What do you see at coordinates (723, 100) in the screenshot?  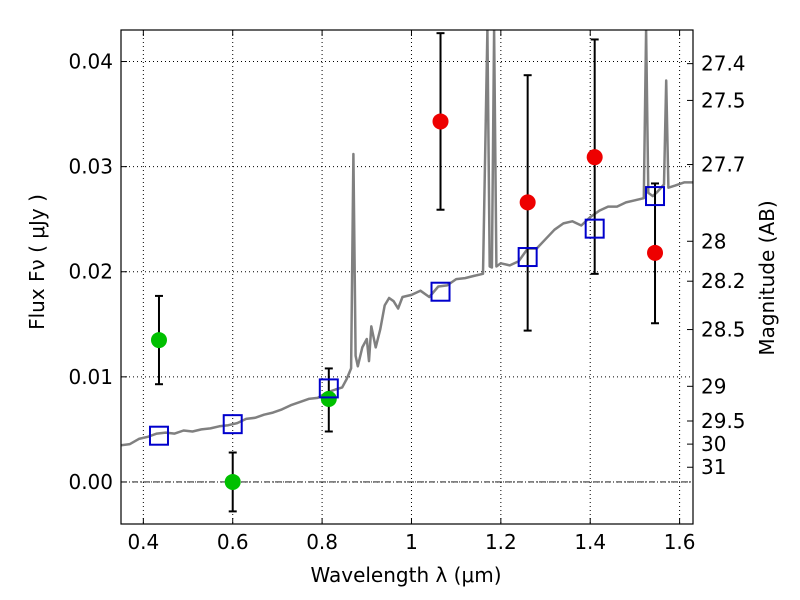 I see `right-tick-label: 27.5` at bounding box center [723, 100].